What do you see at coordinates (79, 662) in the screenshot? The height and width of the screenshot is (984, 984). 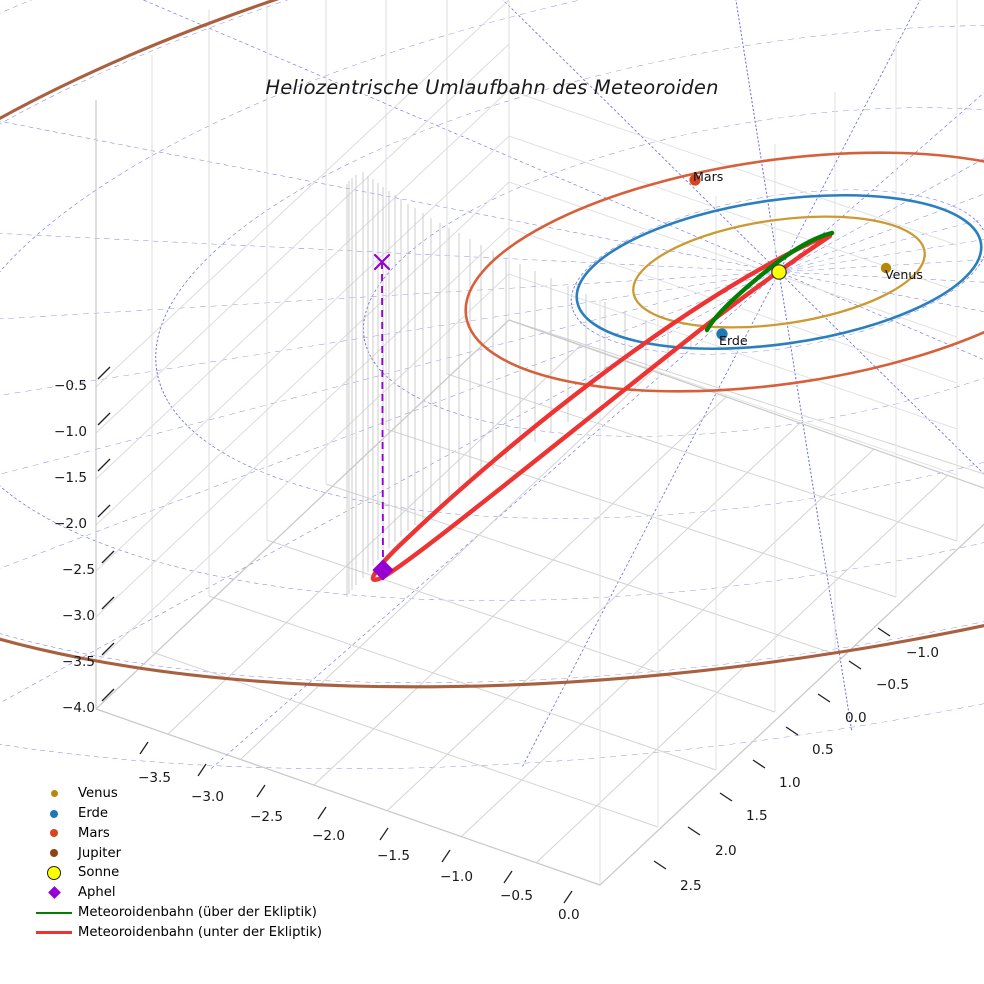 I see `z-tick-6: −3.5` at bounding box center [79, 662].